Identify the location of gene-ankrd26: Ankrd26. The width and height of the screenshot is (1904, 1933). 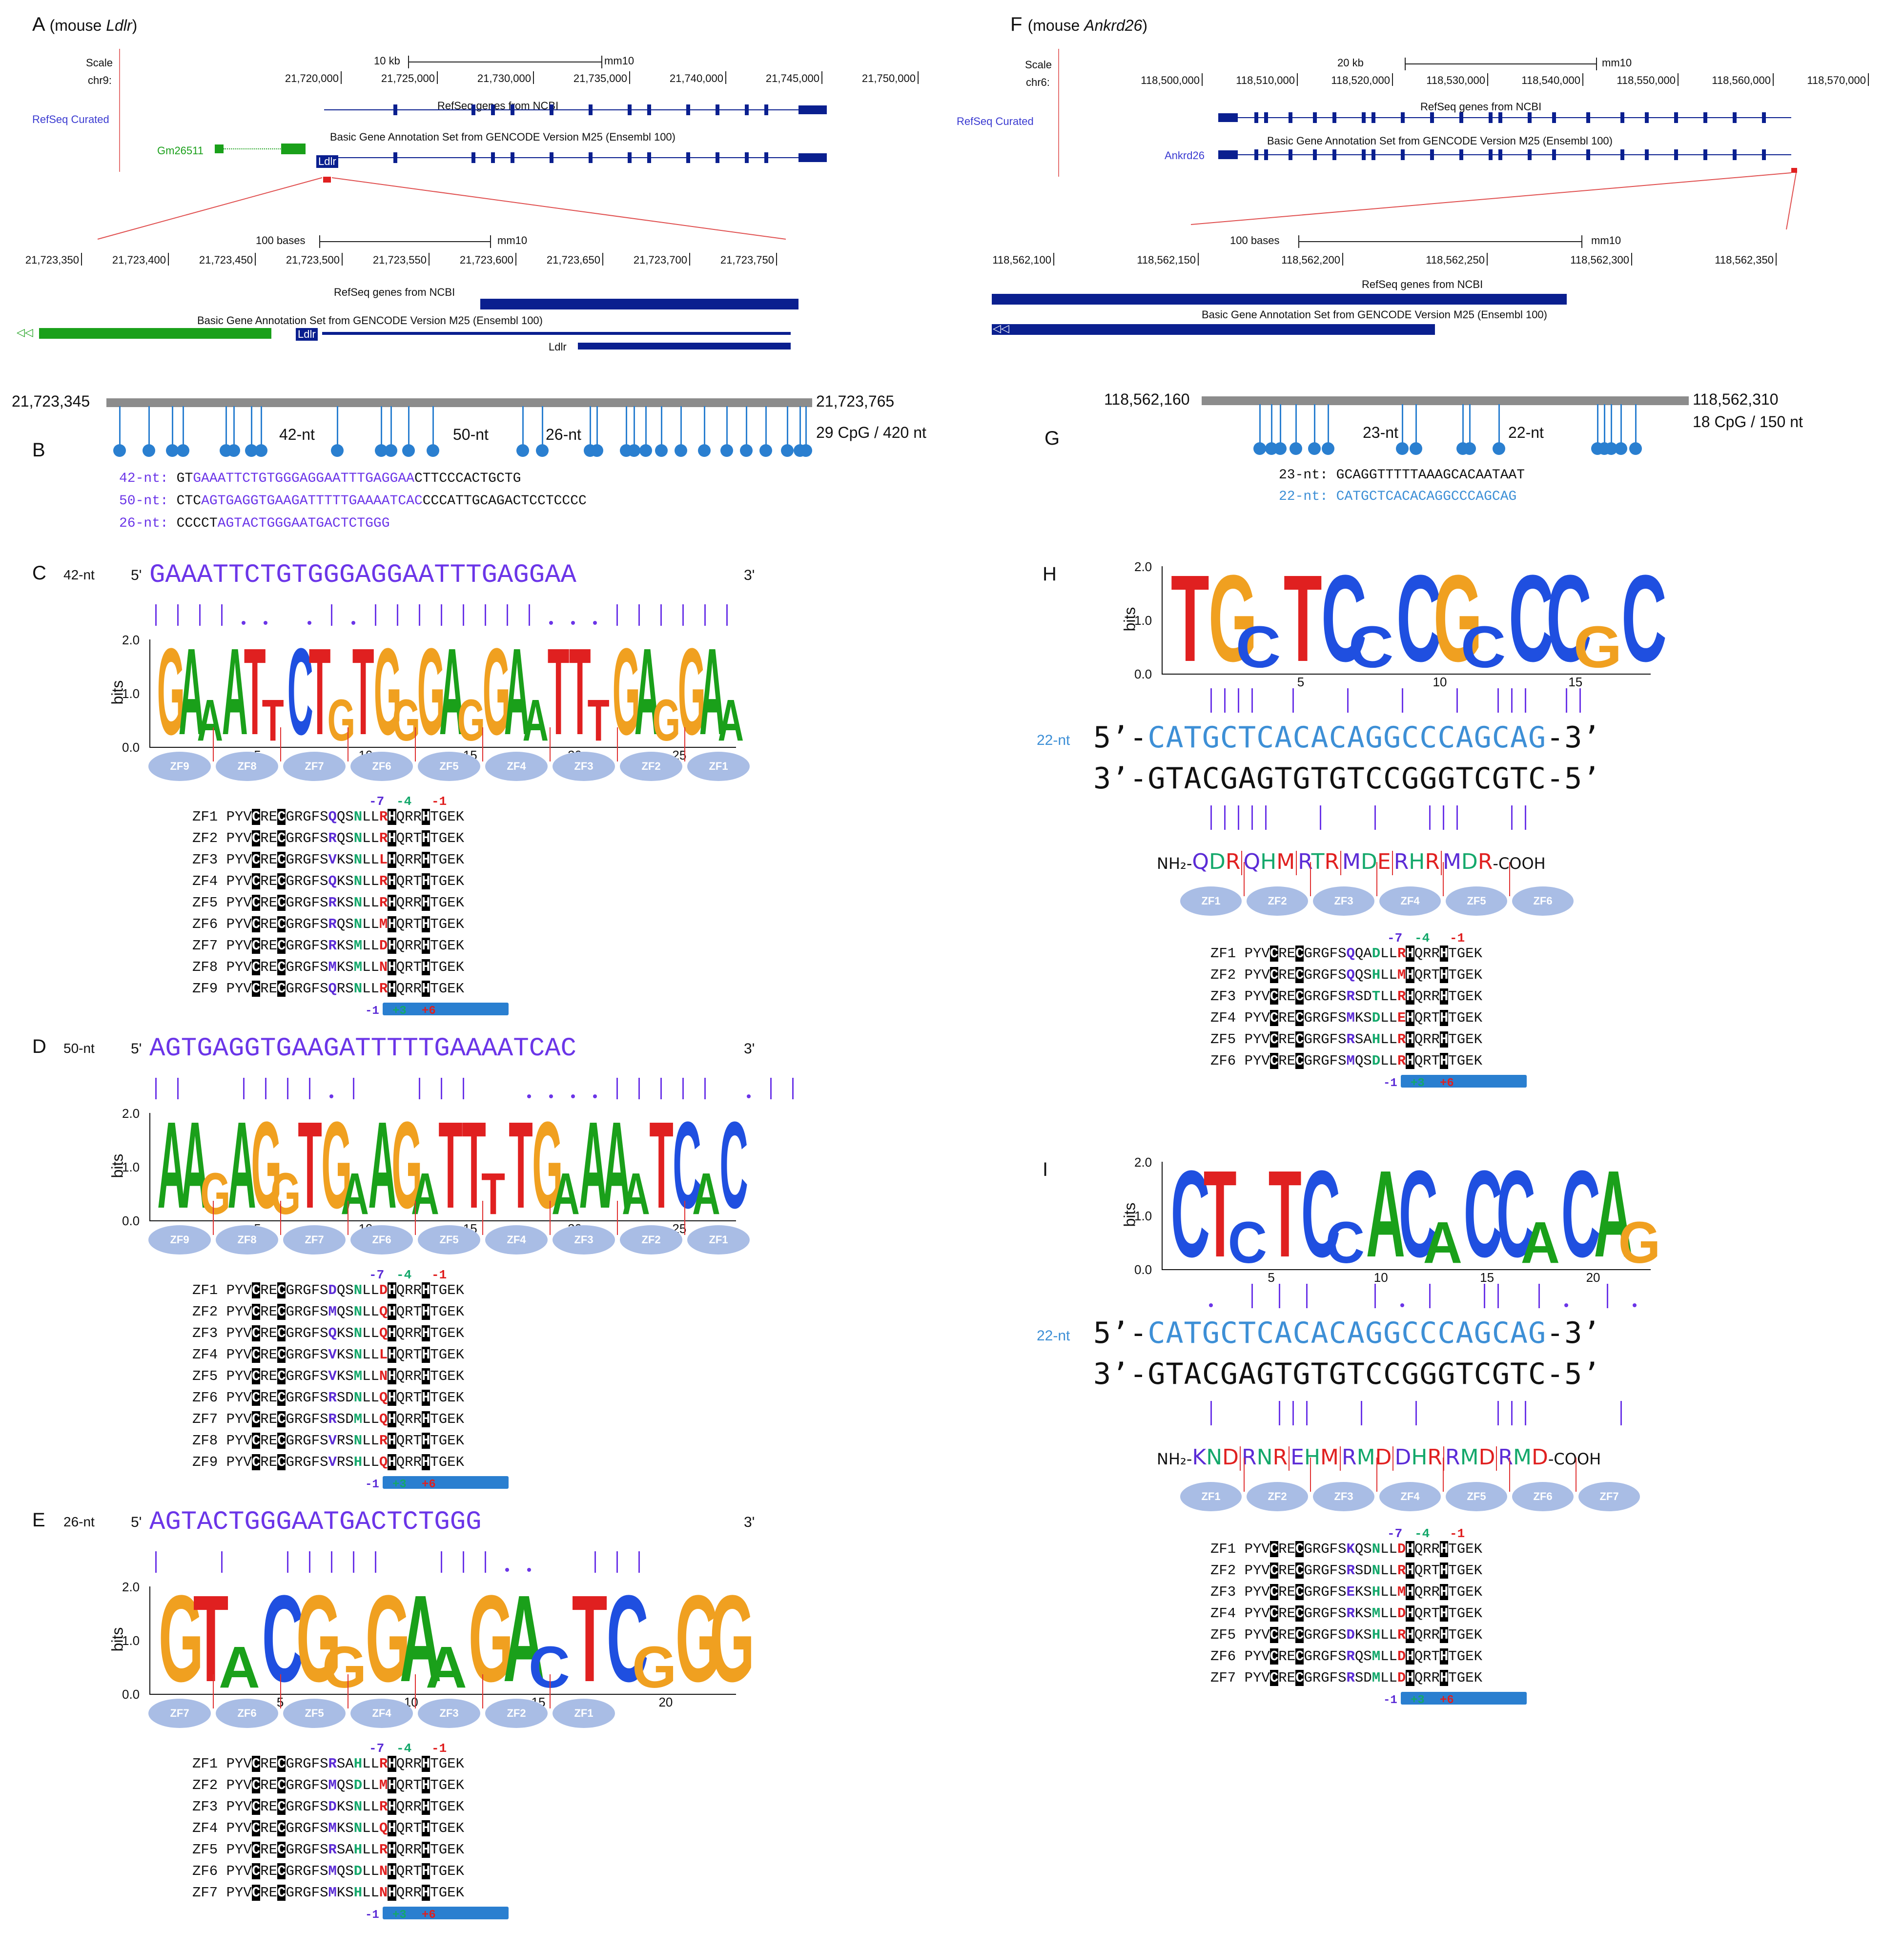
(1185, 155).